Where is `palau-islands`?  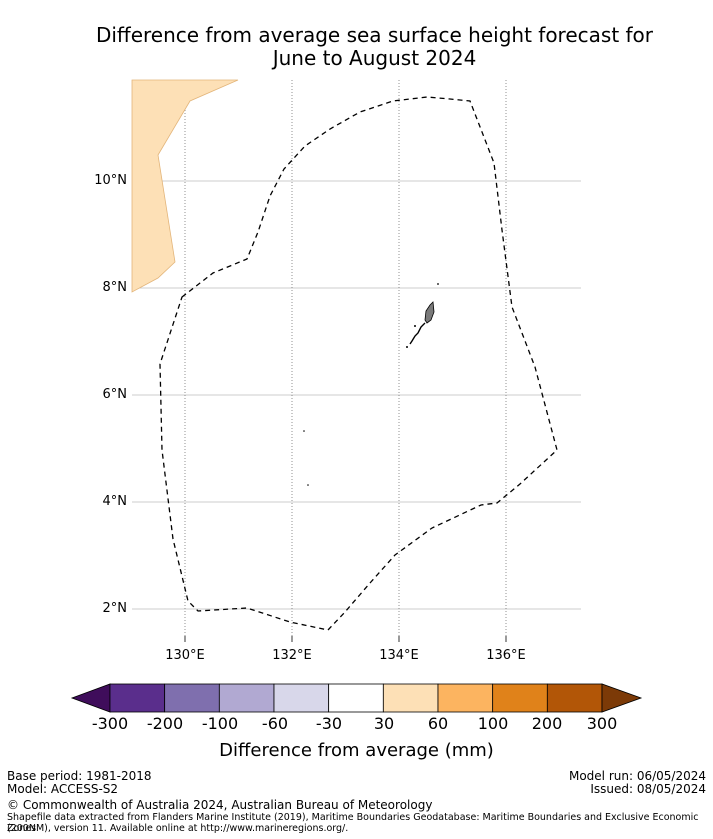
palau-islands is located at coordinates (371, 384).